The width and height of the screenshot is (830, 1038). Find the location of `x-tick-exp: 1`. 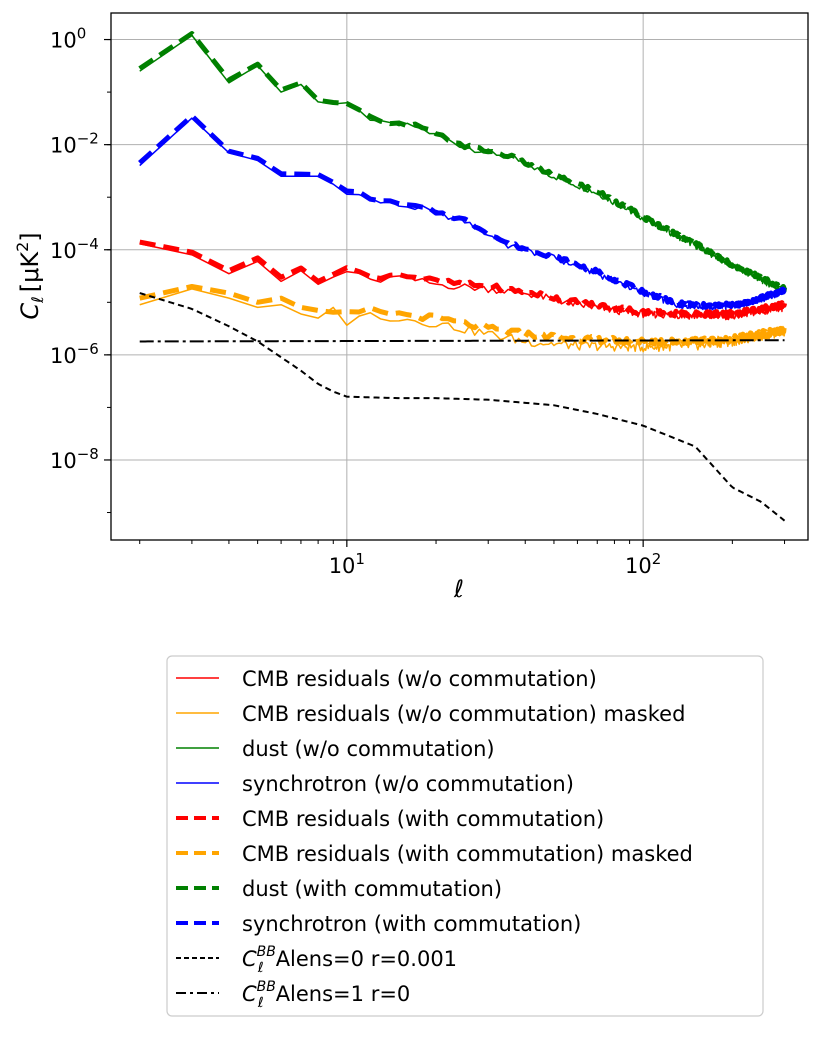

x-tick-exp: 1 is located at coordinates (360, 559).